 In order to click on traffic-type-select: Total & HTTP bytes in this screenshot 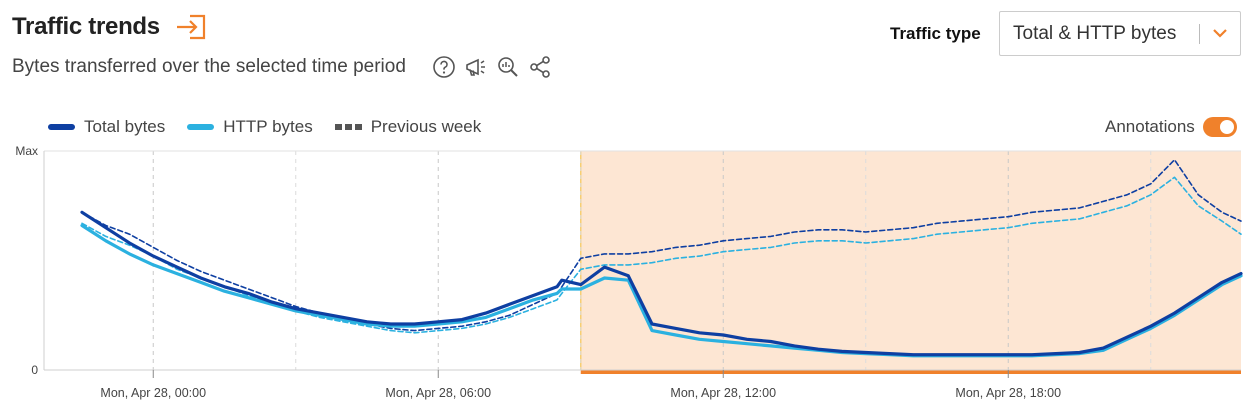, I will do `click(1120, 33)`.